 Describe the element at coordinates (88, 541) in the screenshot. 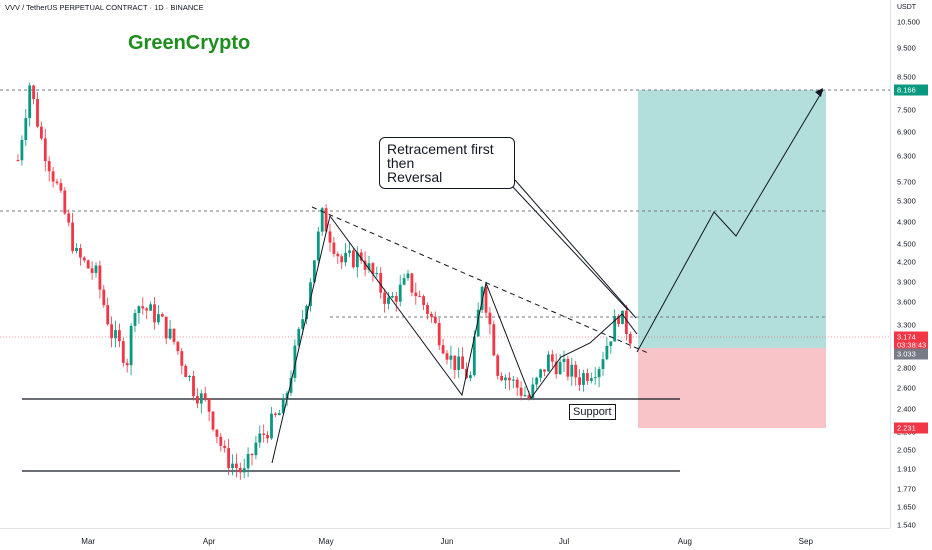

I see `month-tick: Mar` at that location.